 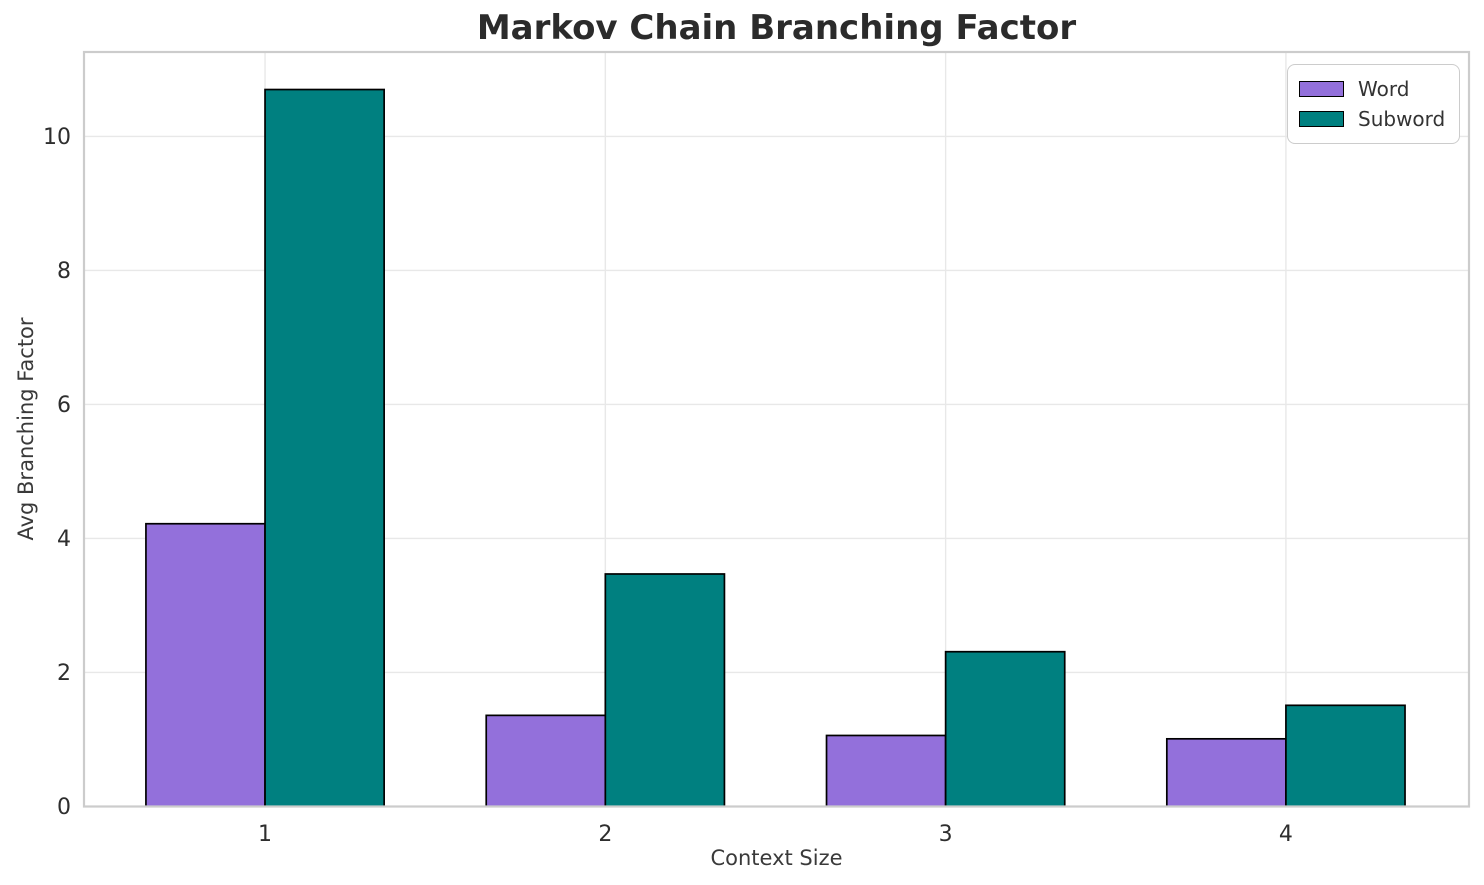 I want to click on xtick-label-2: 2, so click(x=605, y=834).